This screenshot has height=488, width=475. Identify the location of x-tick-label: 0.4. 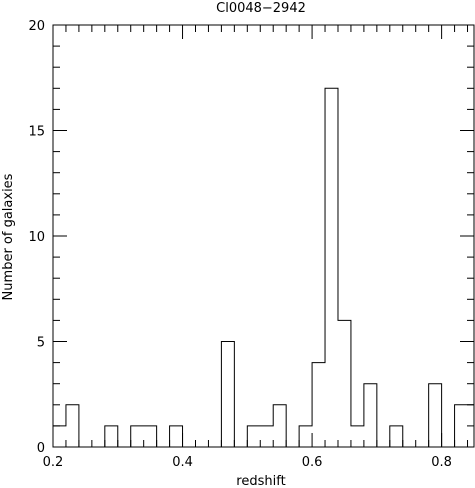
(182, 462).